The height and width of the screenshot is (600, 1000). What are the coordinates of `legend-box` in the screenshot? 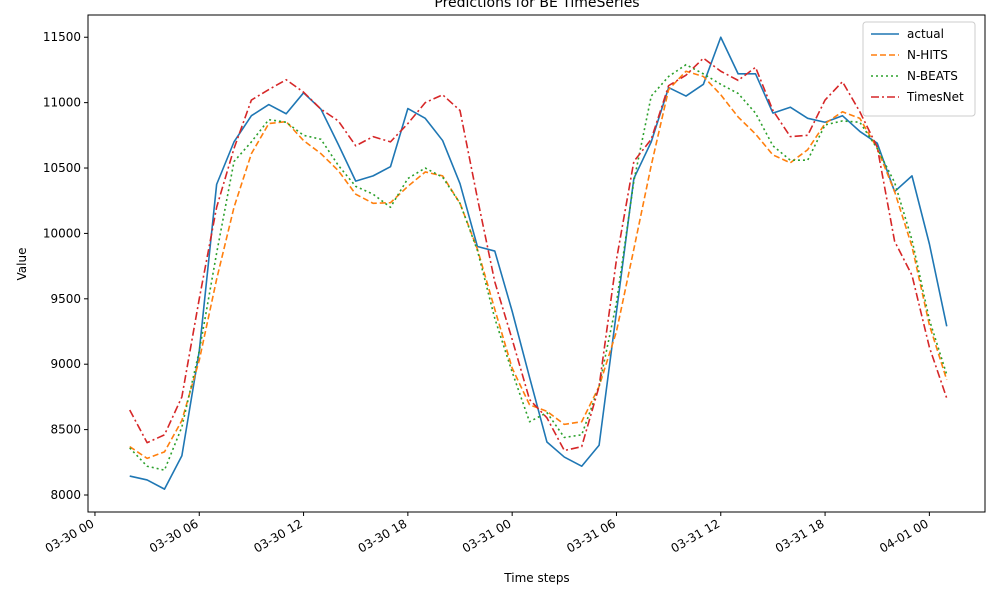 It's located at (919, 69).